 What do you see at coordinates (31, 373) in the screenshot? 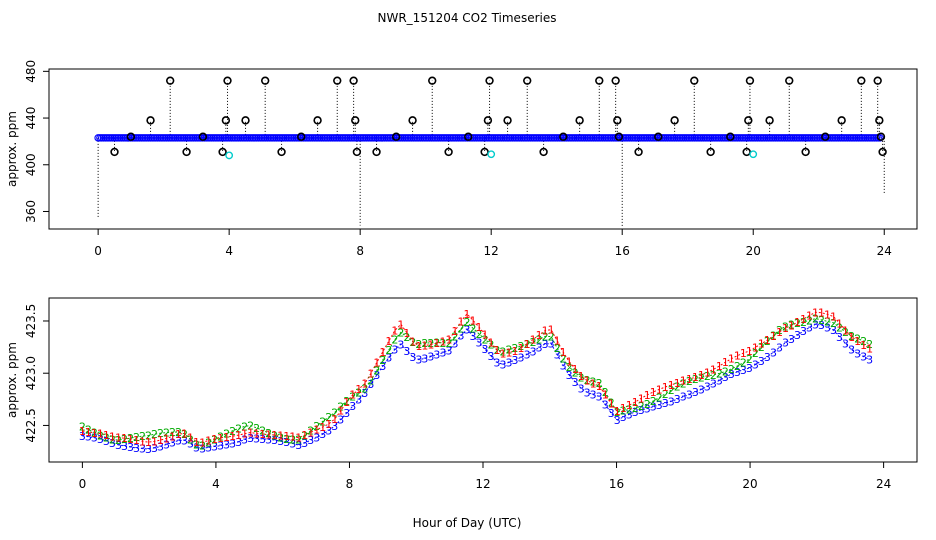
I see `bottom-y-tick-label: 423.0` at bounding box center [31, 373].